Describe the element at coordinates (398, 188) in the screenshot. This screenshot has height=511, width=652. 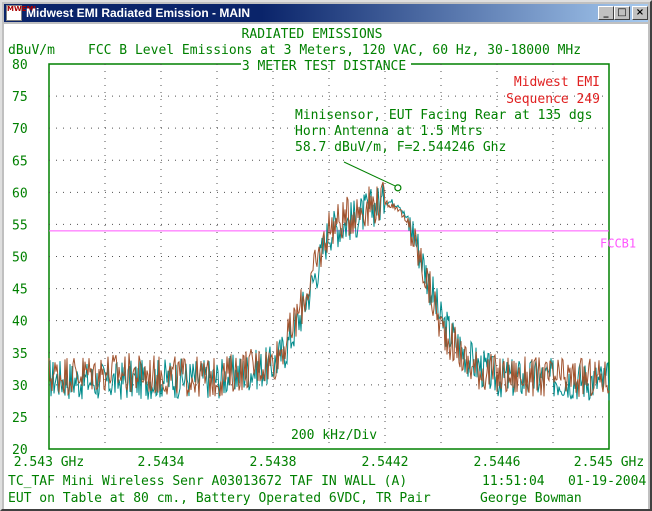
I see `peak-marker` at that location.